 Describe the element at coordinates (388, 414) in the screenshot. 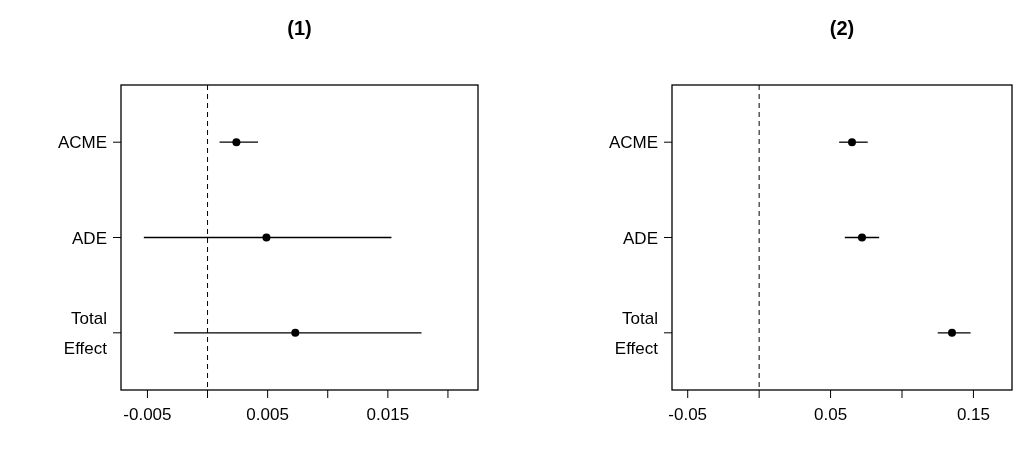

I see `x-tick-label: 0.015` at that location.